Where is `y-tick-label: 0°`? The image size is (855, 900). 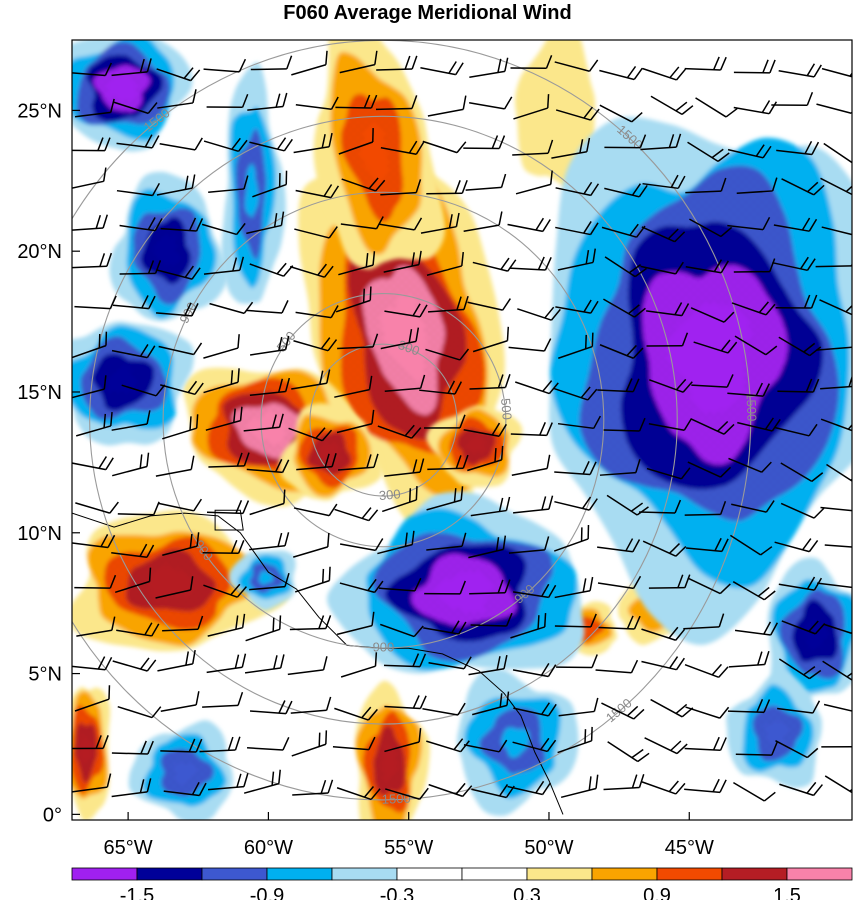
y-tick-label: 0° is located at coordinates (52, 815).